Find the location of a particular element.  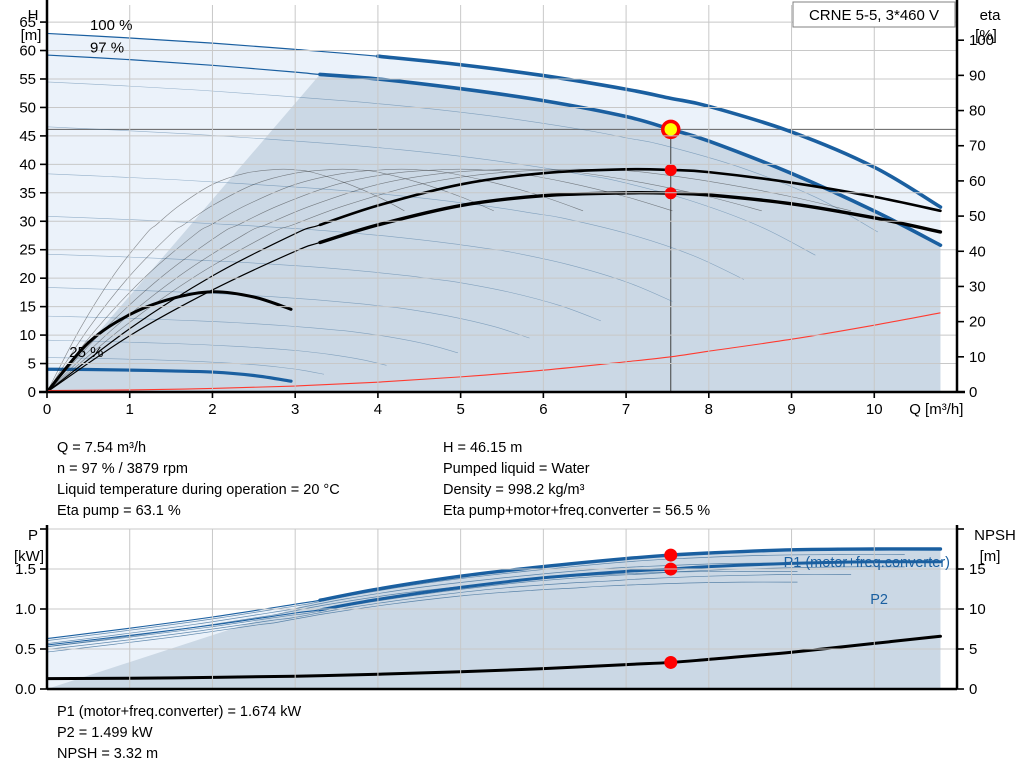

info-bottom-line: P1 (motor+freq.converter) = 1.674 kW is located at coordinates (179, 712).